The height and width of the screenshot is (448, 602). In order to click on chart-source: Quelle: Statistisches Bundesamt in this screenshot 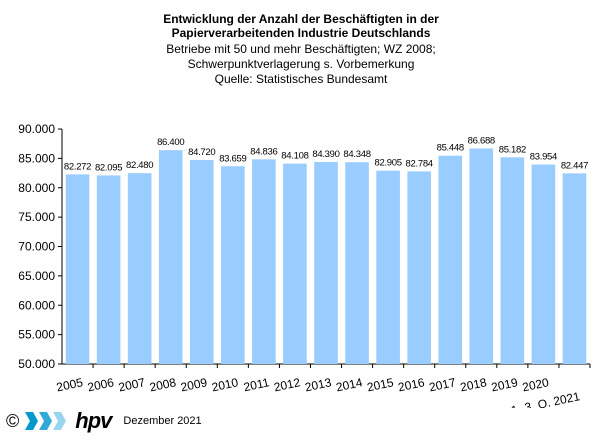, I will do `click(301, 79)`.